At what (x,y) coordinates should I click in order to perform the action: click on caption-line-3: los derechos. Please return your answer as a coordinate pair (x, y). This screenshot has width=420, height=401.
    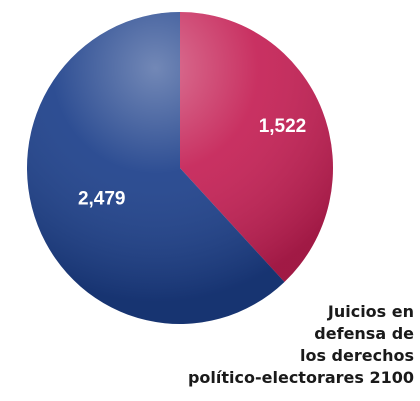
    Looking at the image, I should click on (356, 355).